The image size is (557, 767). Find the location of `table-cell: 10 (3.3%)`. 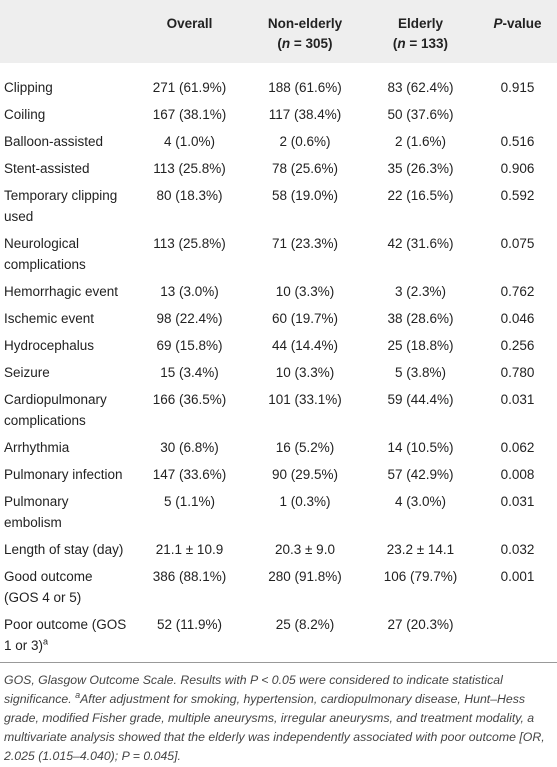

table-cell: 10 (3.3%) is located at coordinates (305, 291).